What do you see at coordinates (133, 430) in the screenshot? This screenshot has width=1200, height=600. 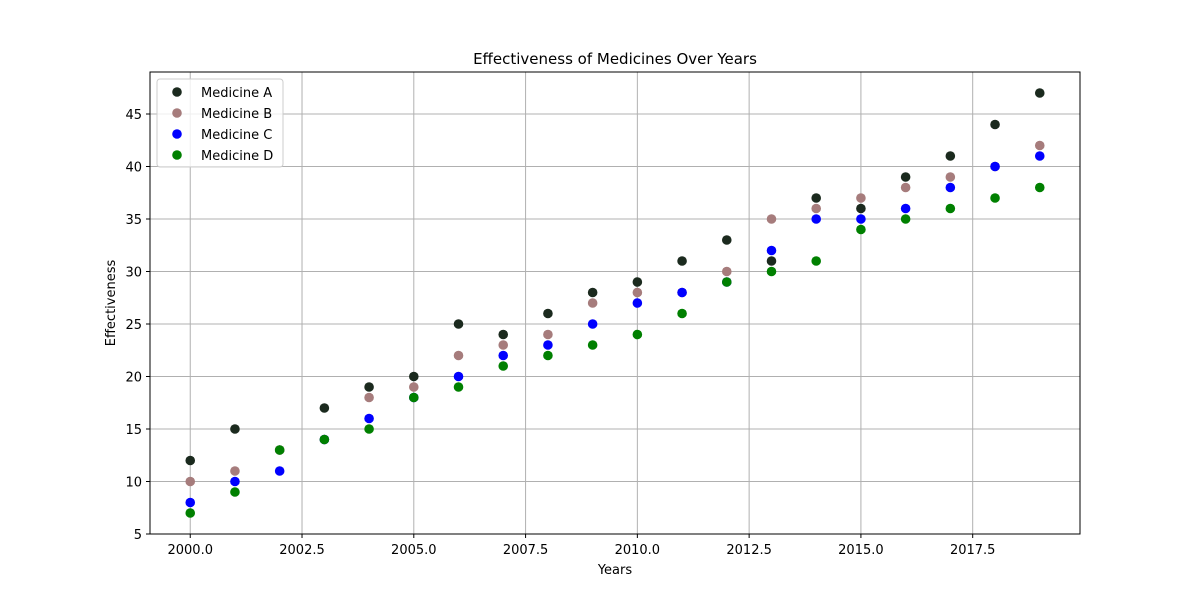 I see `y-tick-label: 15` at bounding box center [133, 430].